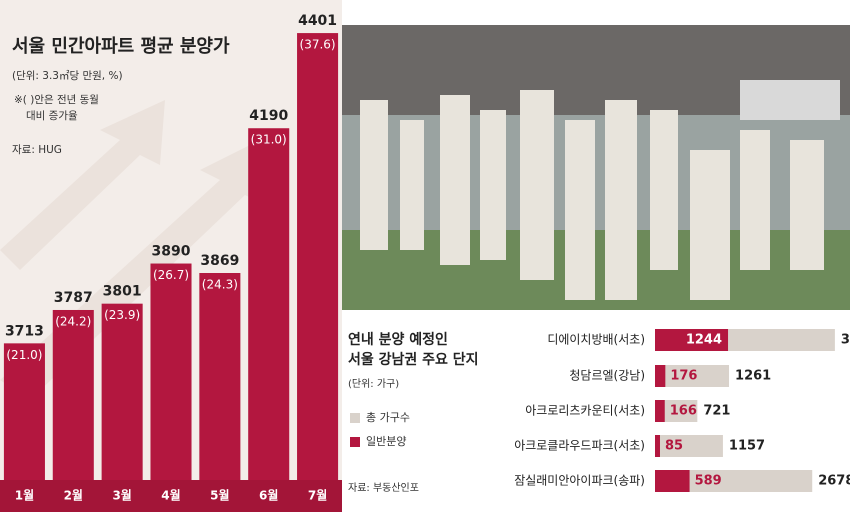  I want to click on y-tick-label: 청담르엘(강남), so click(607, 376).